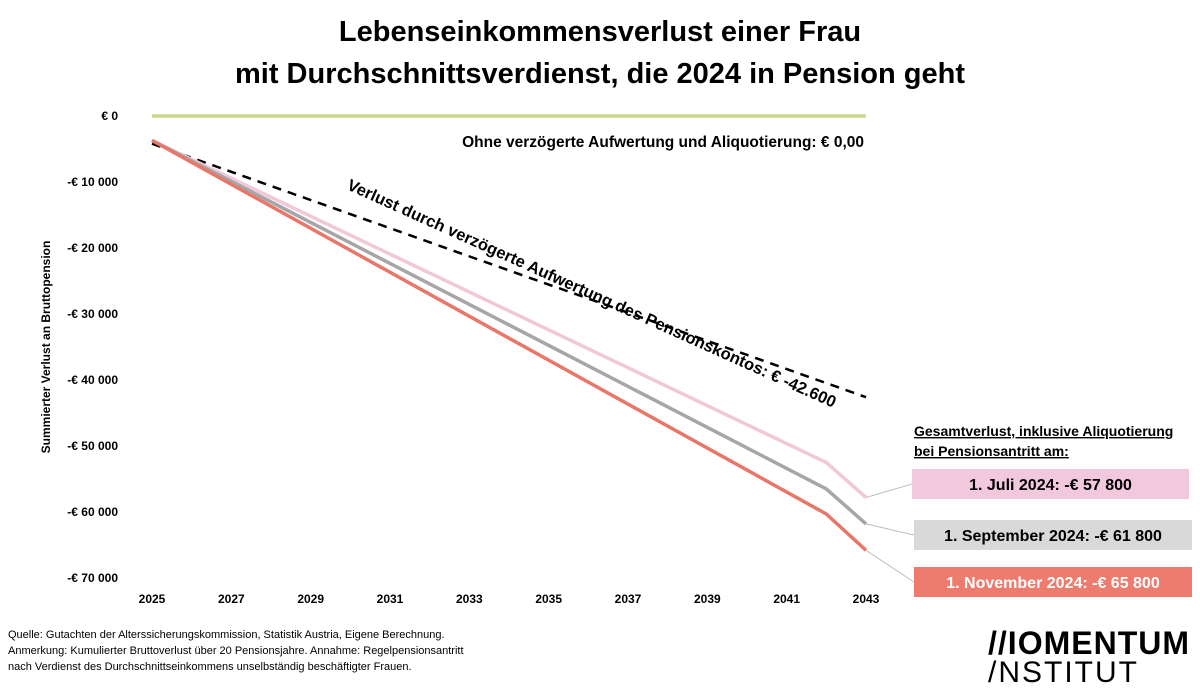  Describe the element at coordinates (92, 380) in the screenshot. I see `y-tick-label: -€ 40 000` at that location.